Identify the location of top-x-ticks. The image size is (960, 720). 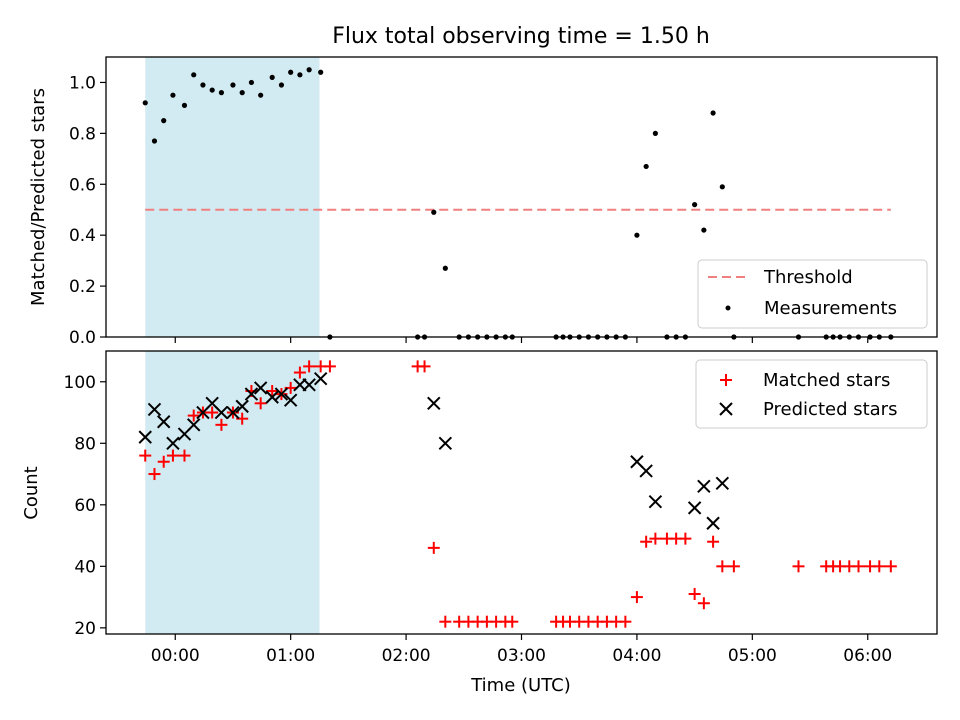
(521, 340).